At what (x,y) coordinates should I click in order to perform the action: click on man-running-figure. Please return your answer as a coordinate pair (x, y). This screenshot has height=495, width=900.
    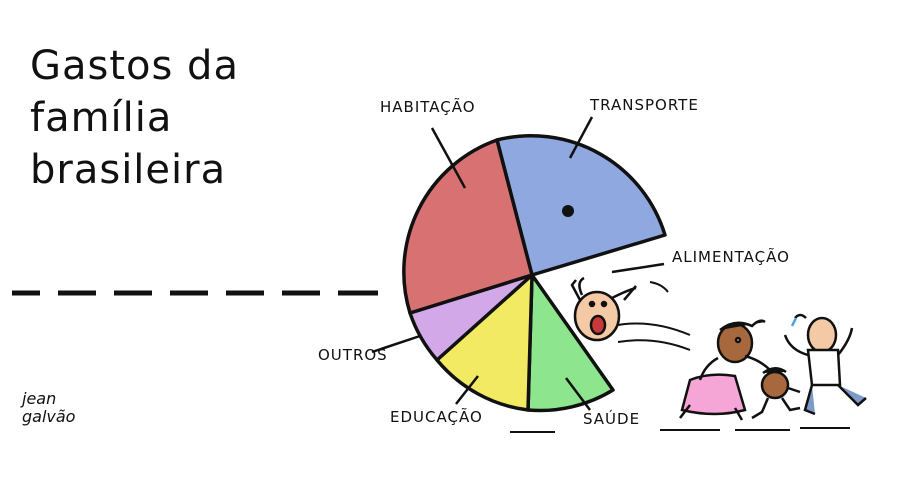
    Looking at the image, I should click on (825, 364).